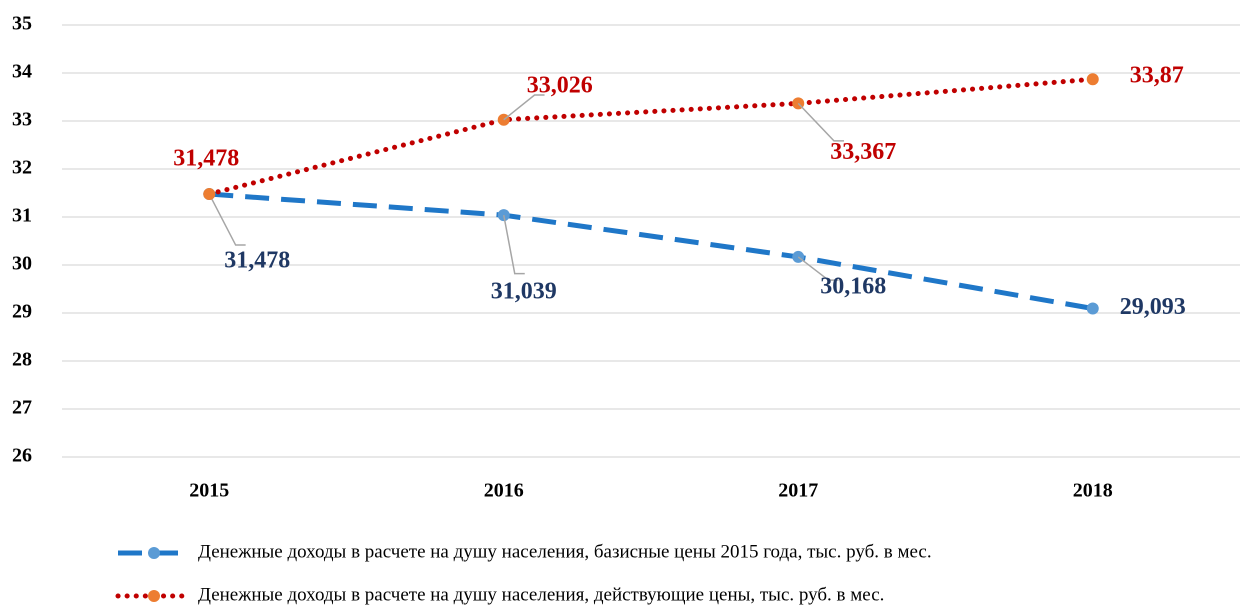 The height and width of the screenshot is (613, 1253). What do you see at coordinates (524, 292) in the screenshot?
I see `data-label: 31,039` at bounding box center [524, 292].